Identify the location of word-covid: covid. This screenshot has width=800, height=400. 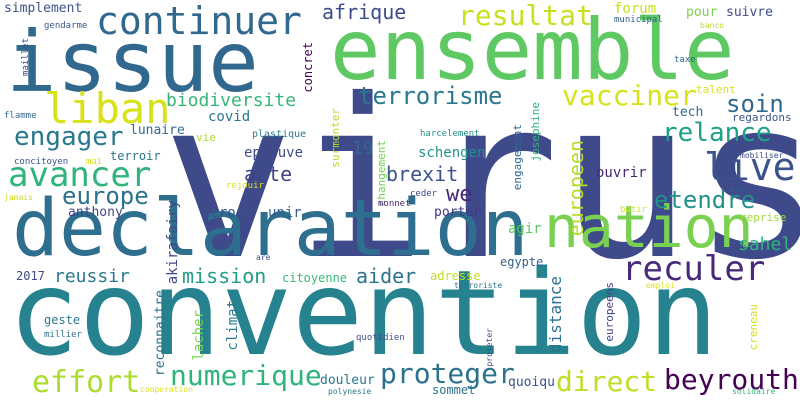
(229, 117).